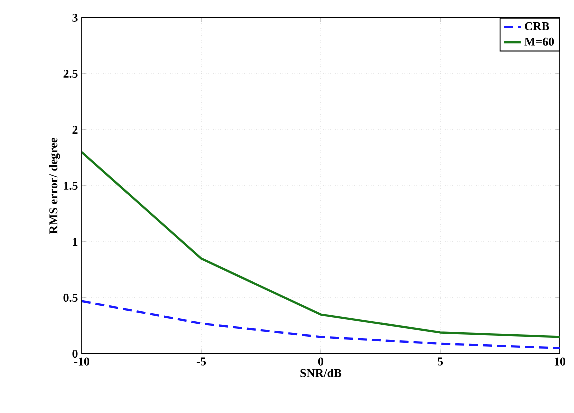 The height and width of the screenshot is (413, 574). I want to click on y-tick-label: 0, so click(75, 354).